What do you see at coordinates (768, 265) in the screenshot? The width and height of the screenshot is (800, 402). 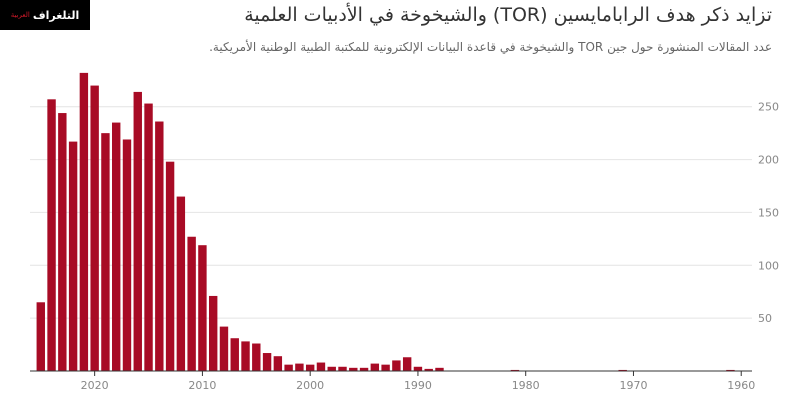 I see `y-tick-label: 100` at bounding box center [768, 265].